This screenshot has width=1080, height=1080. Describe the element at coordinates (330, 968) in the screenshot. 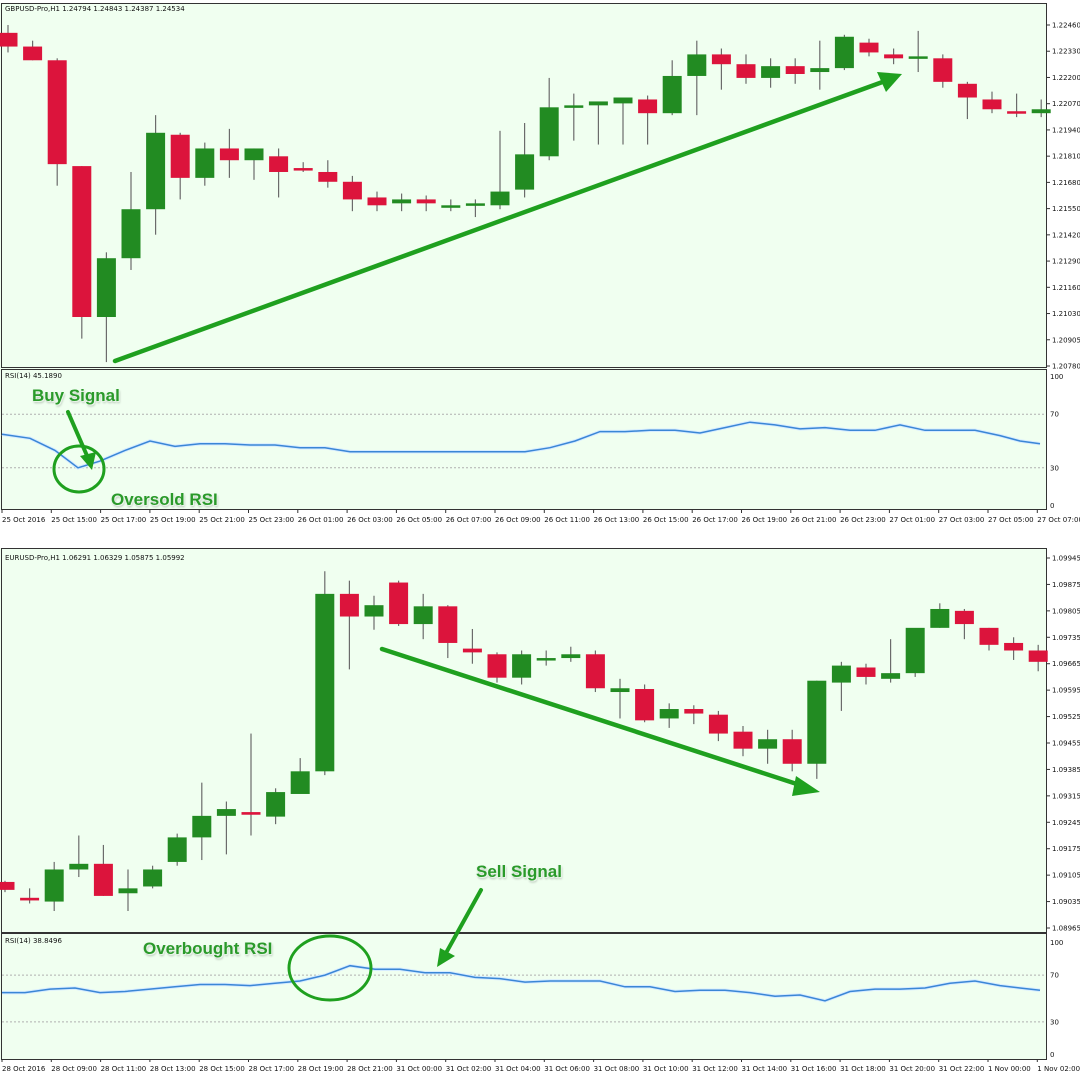

I see `overbought-circle-icon` at that location.